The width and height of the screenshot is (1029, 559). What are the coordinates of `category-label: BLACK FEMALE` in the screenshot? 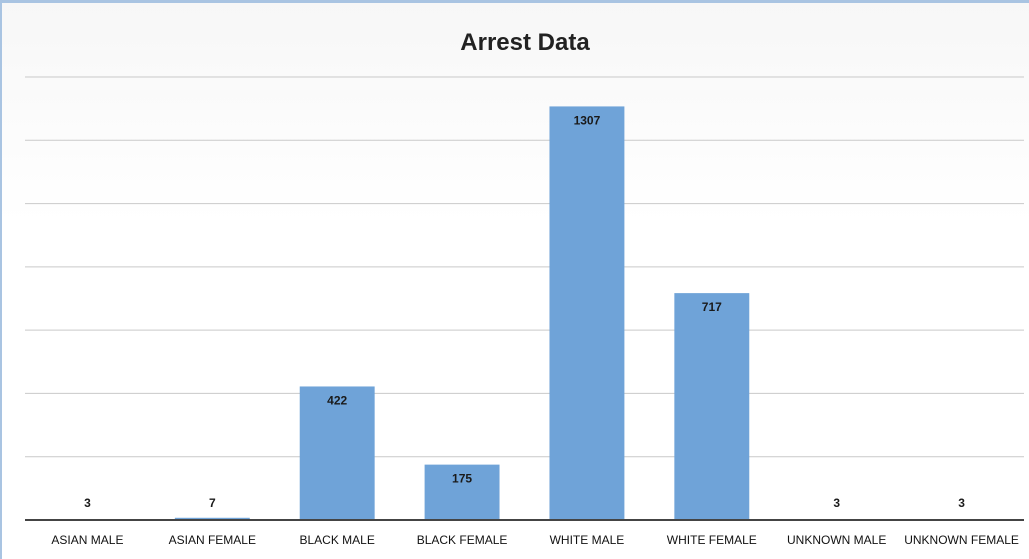 It's located at (462, 540).